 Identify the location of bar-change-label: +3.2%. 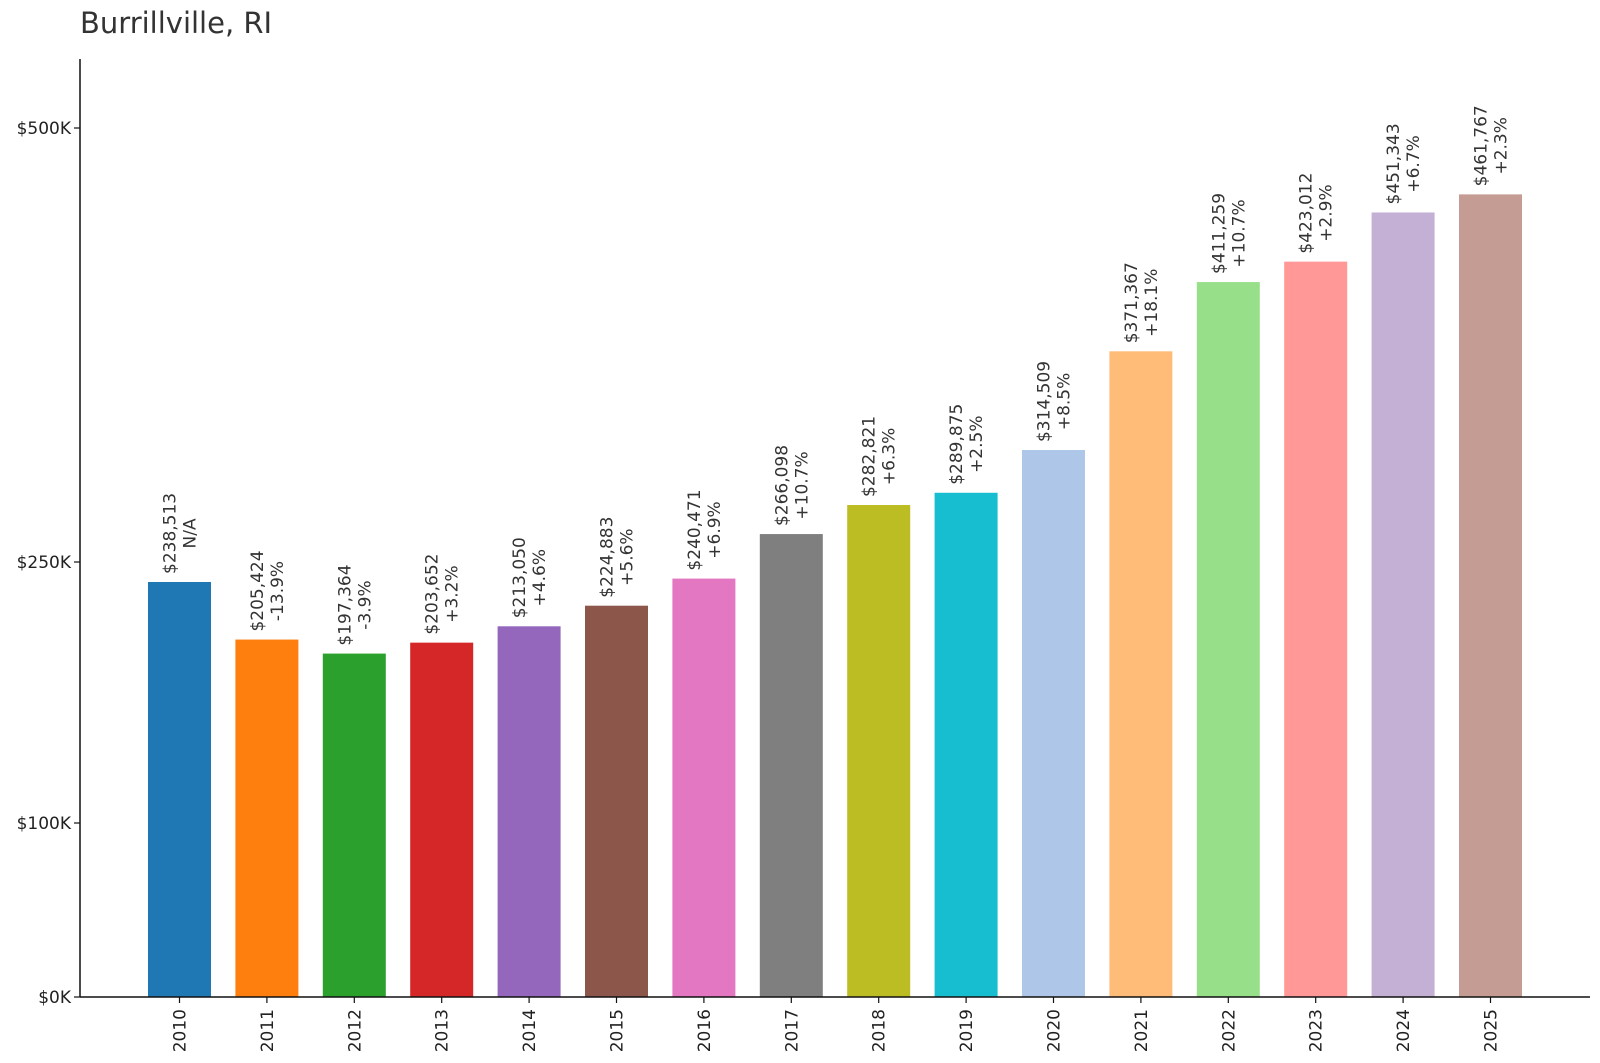
(453, 593).